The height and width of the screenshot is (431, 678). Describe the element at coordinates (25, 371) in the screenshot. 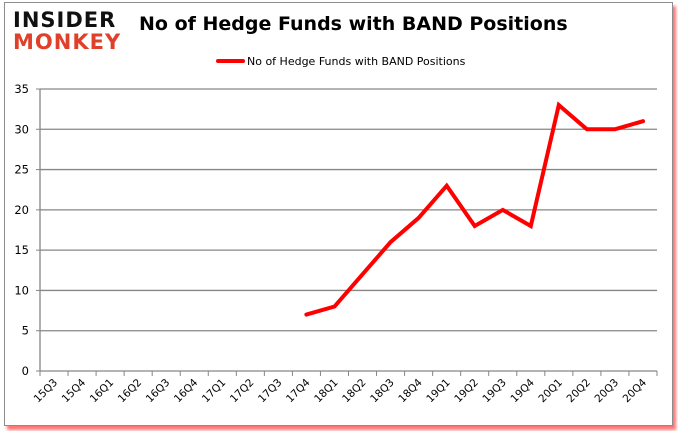

I see `y-tick-label: 0` at that location.